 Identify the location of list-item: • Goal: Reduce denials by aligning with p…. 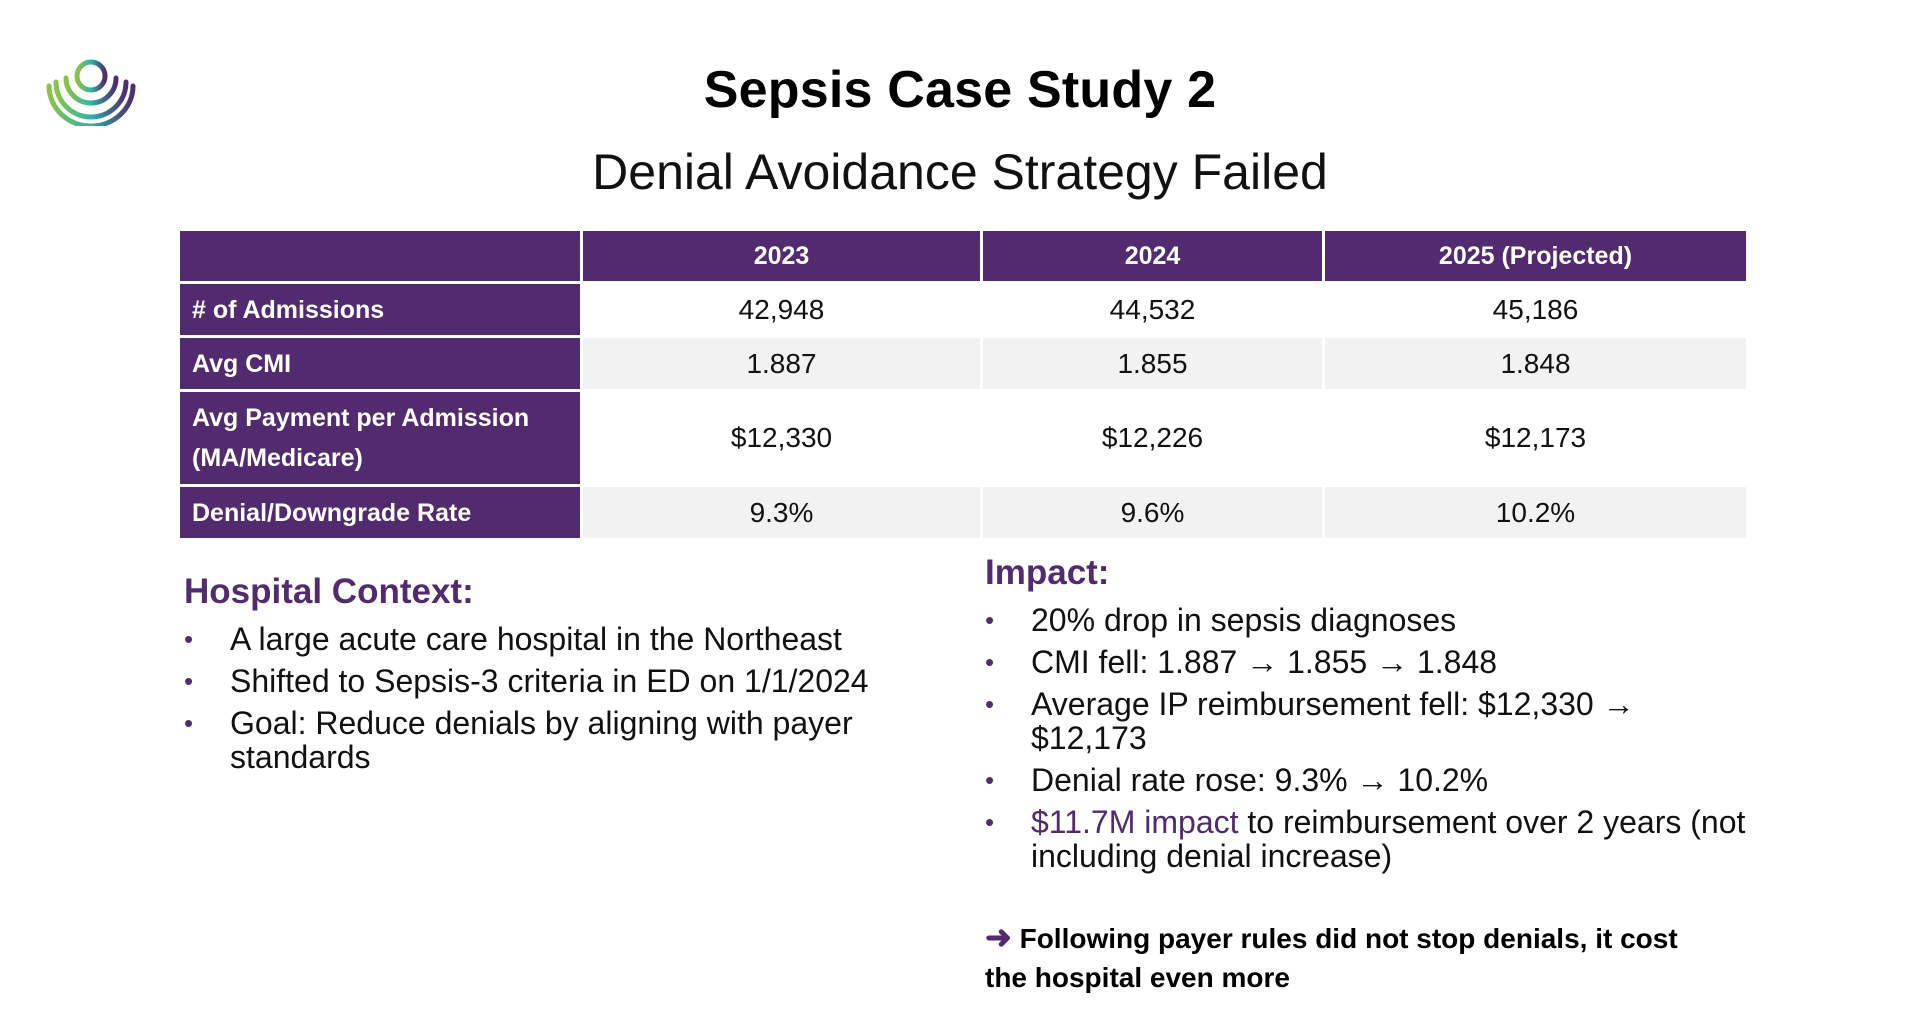
(518, 740).